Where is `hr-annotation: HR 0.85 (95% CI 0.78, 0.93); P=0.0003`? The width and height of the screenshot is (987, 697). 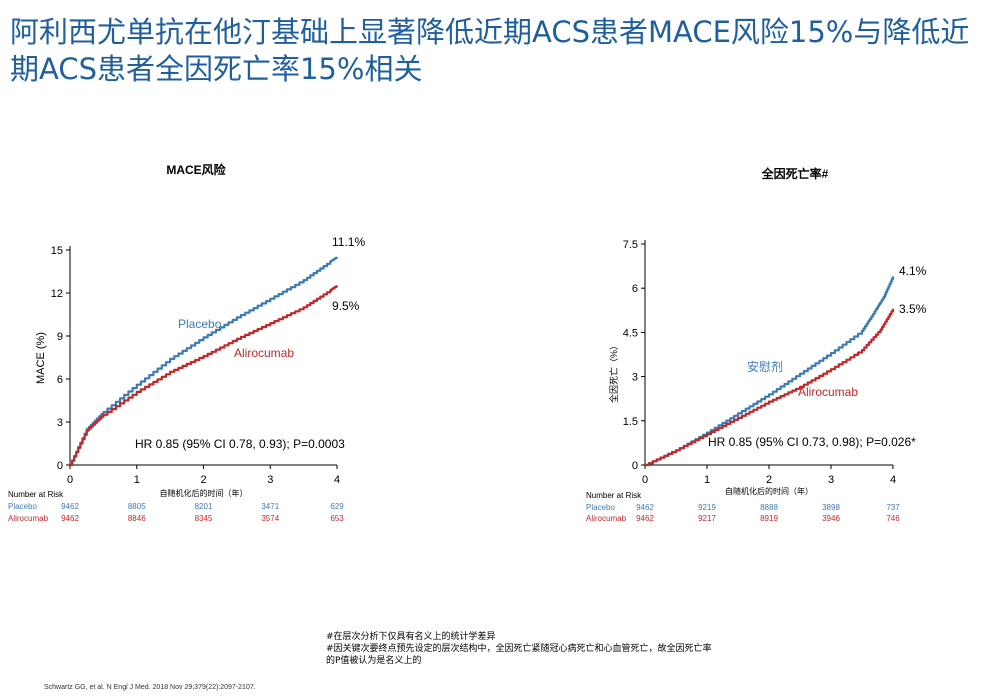 hr-annotation: HR 0.85 (95% CI 0.78, 0.93); P=0.0003 is located at coordinates (240, 444).